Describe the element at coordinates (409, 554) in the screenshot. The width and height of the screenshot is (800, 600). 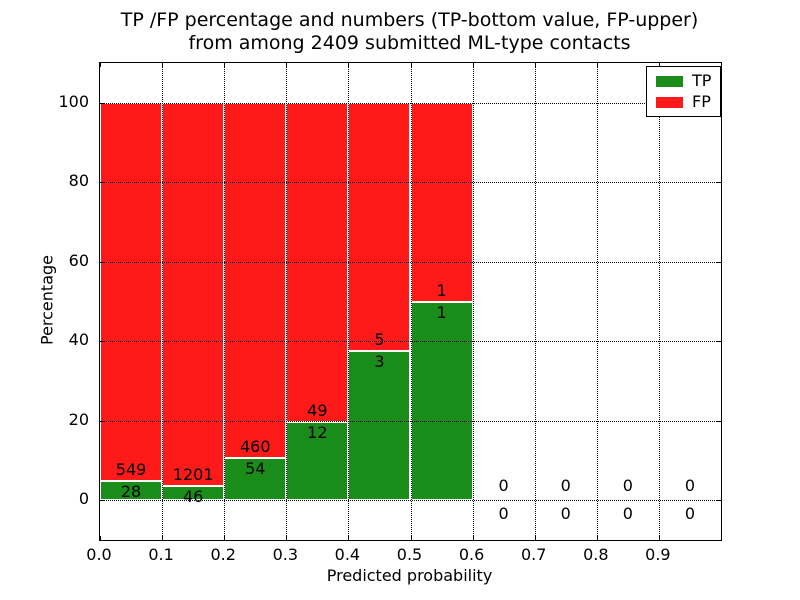
I see `x-tick-label: 0.5` at that location.